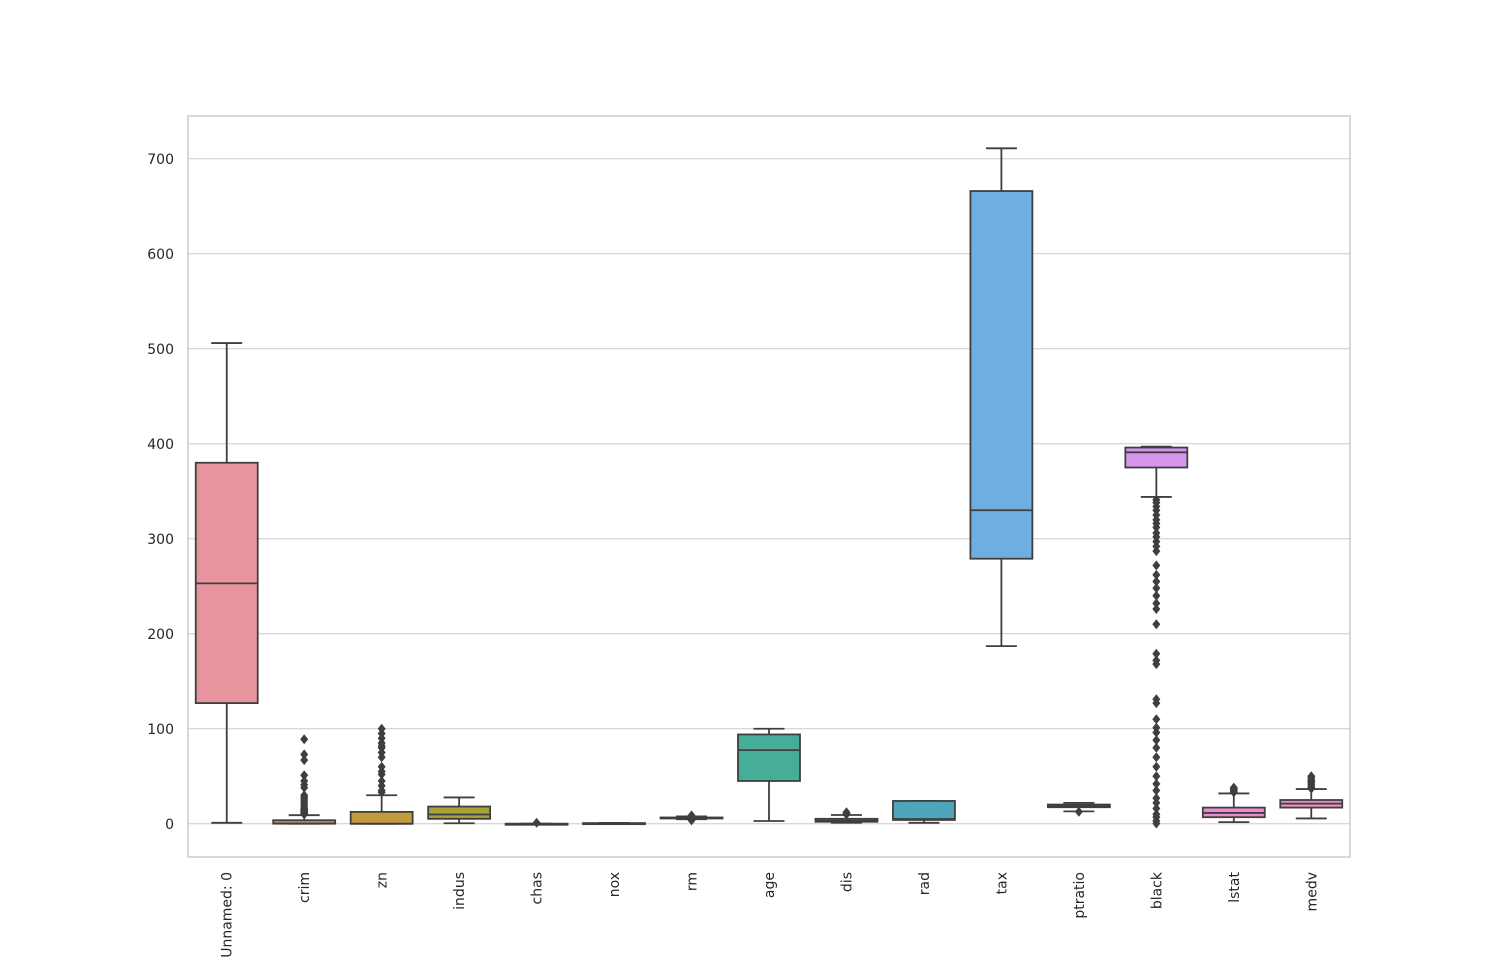 The image size is (1500, 964). Describe the element at coordinates (1157, 890) in the screenshot. I see `x-tick-label: black` at that location.